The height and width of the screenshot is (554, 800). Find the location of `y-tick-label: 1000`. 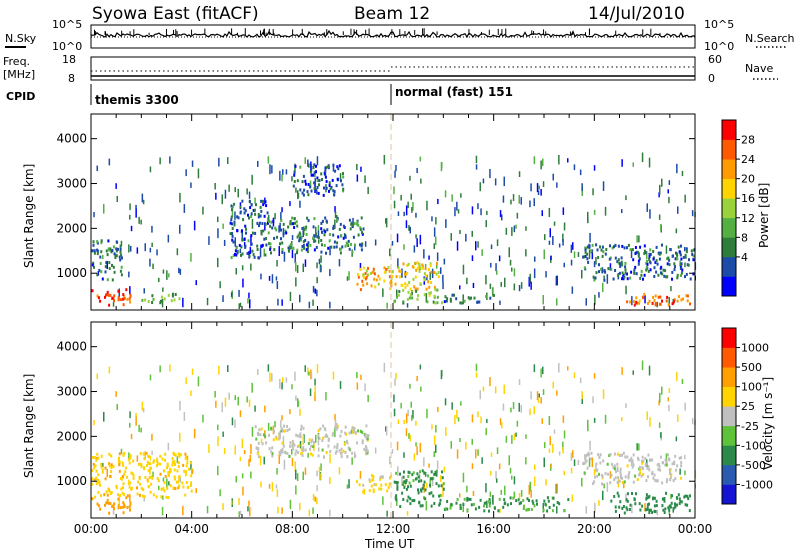

y-tick-label: 1000 is located at coordinates (71, 481).